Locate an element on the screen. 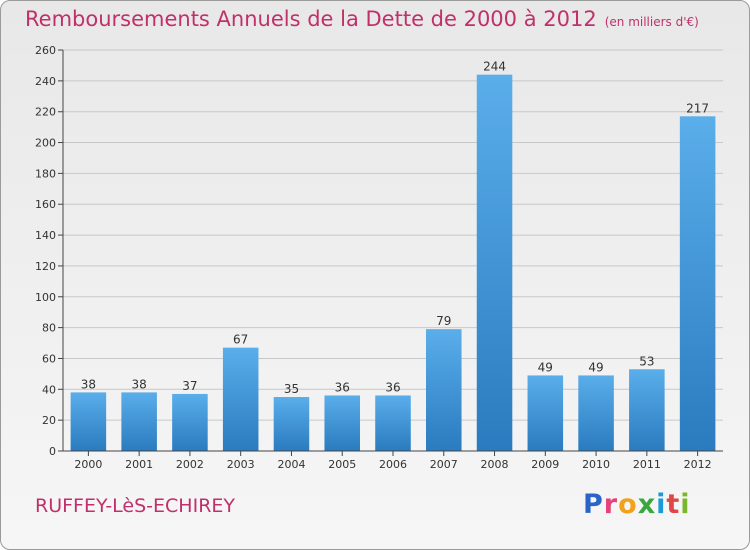  logo-letter: P is located at coordinates (593, 504).